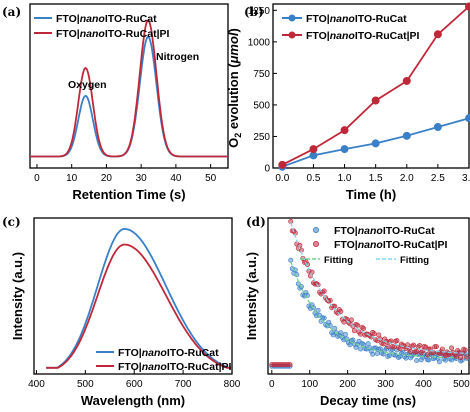 Image resolution: width=470 pixels, height=412 pixels. What do you see at coordinates (414, 260) in the screenshot?
I see `panel-d-legend-fit-label-2: Fitting` at bounding box center [414, 260].